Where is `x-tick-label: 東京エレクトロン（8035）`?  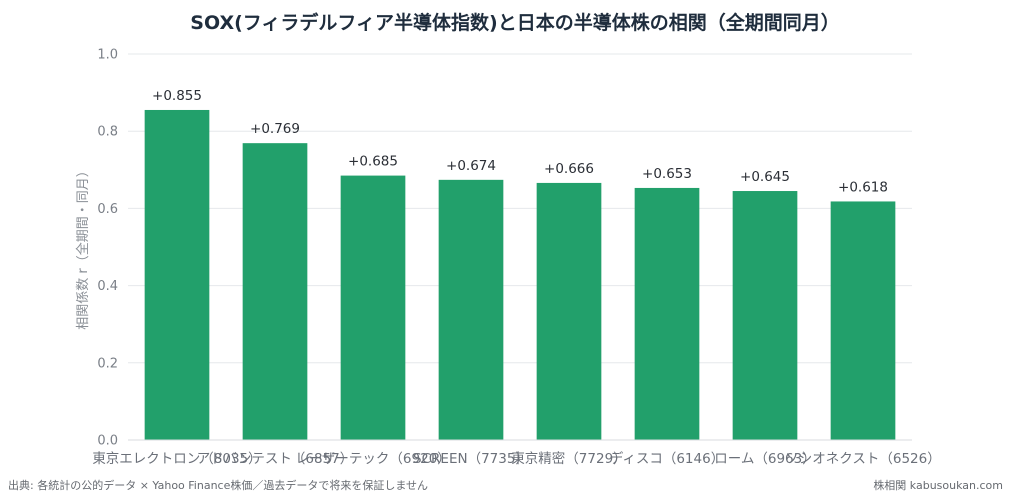
x-tick-label: 東京エレクトロン（8035） is located at coordinates (176, 459).